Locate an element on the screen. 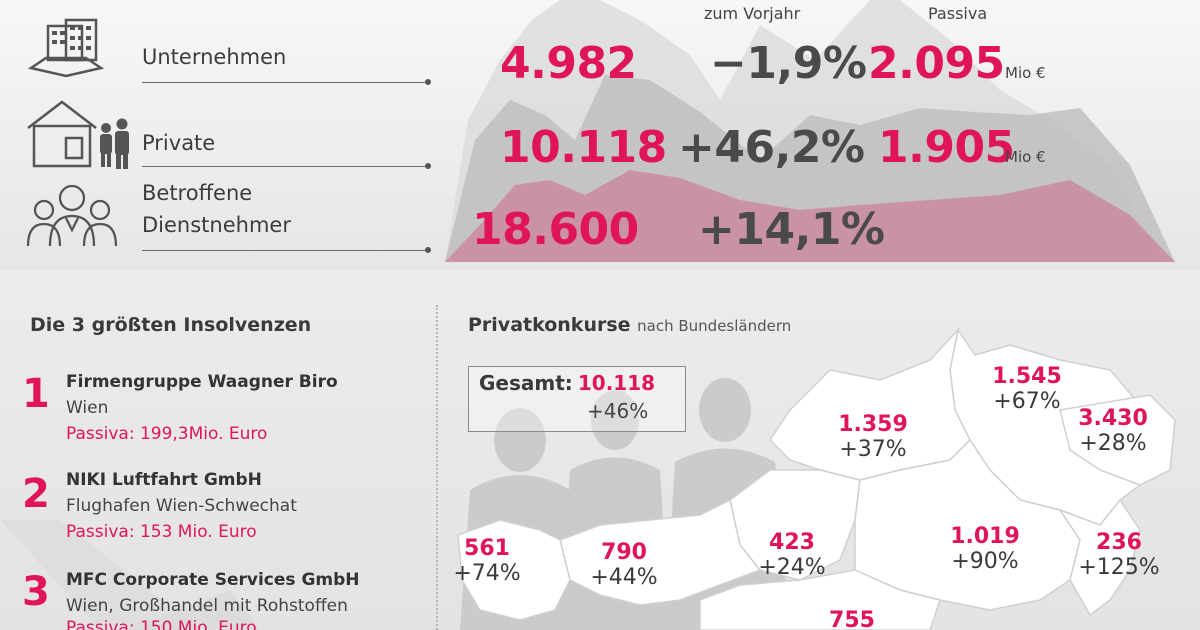  state-change: +28% is located at coordinates (1113, 443).